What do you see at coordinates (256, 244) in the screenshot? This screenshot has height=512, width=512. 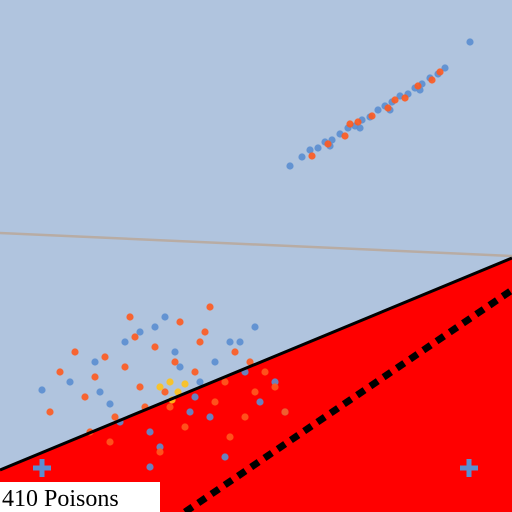 I see `boundary-line` at bounding box center [256, 244].